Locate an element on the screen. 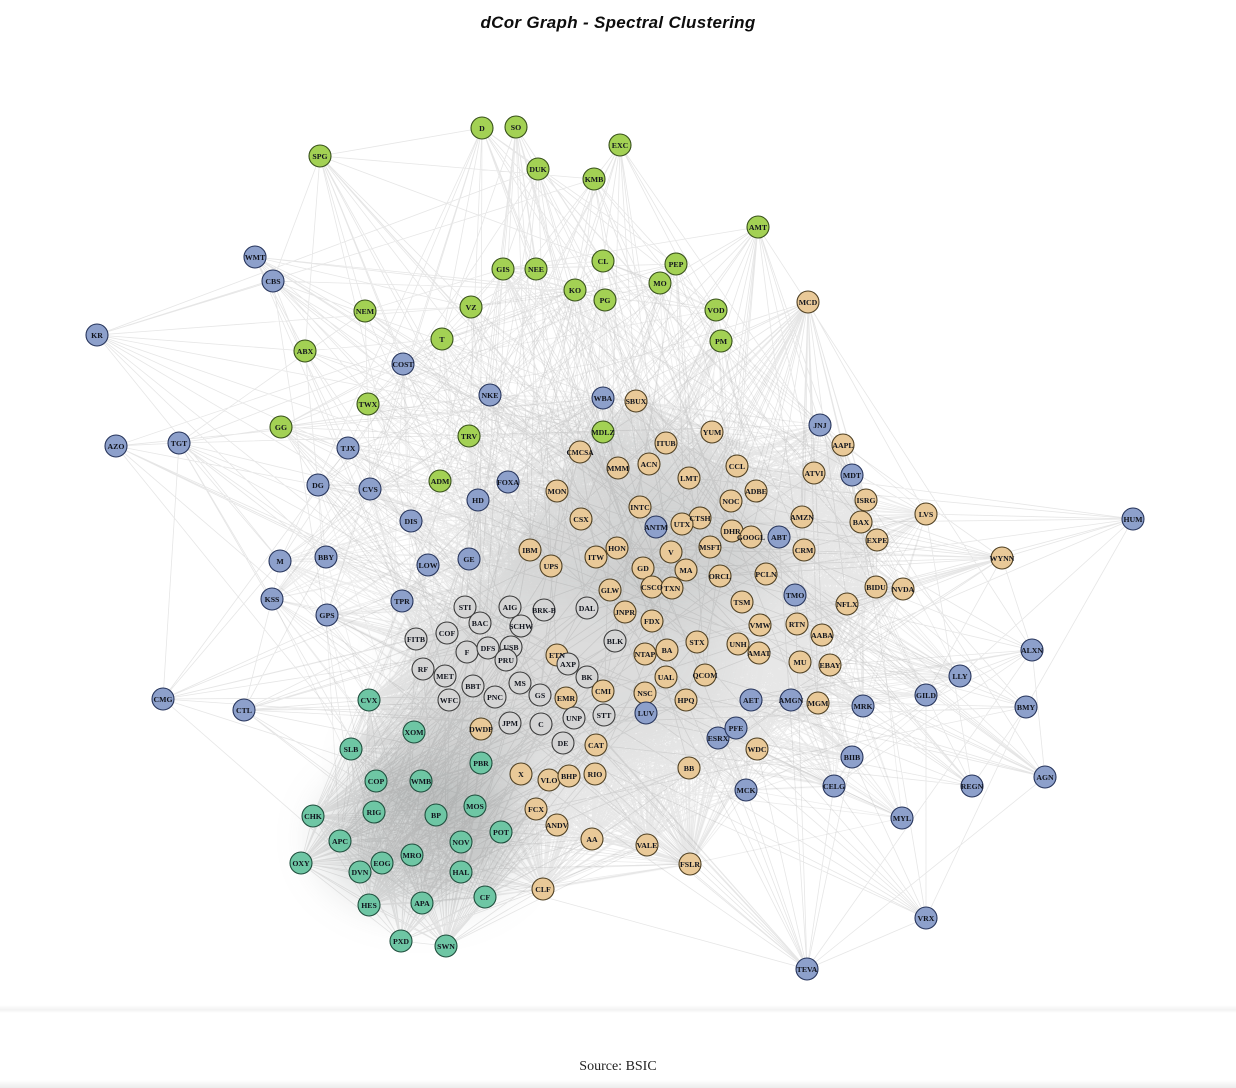 The height and width of the screenshot is (1088, 1236). svg-text: AA is located at coordinates (592, 839).